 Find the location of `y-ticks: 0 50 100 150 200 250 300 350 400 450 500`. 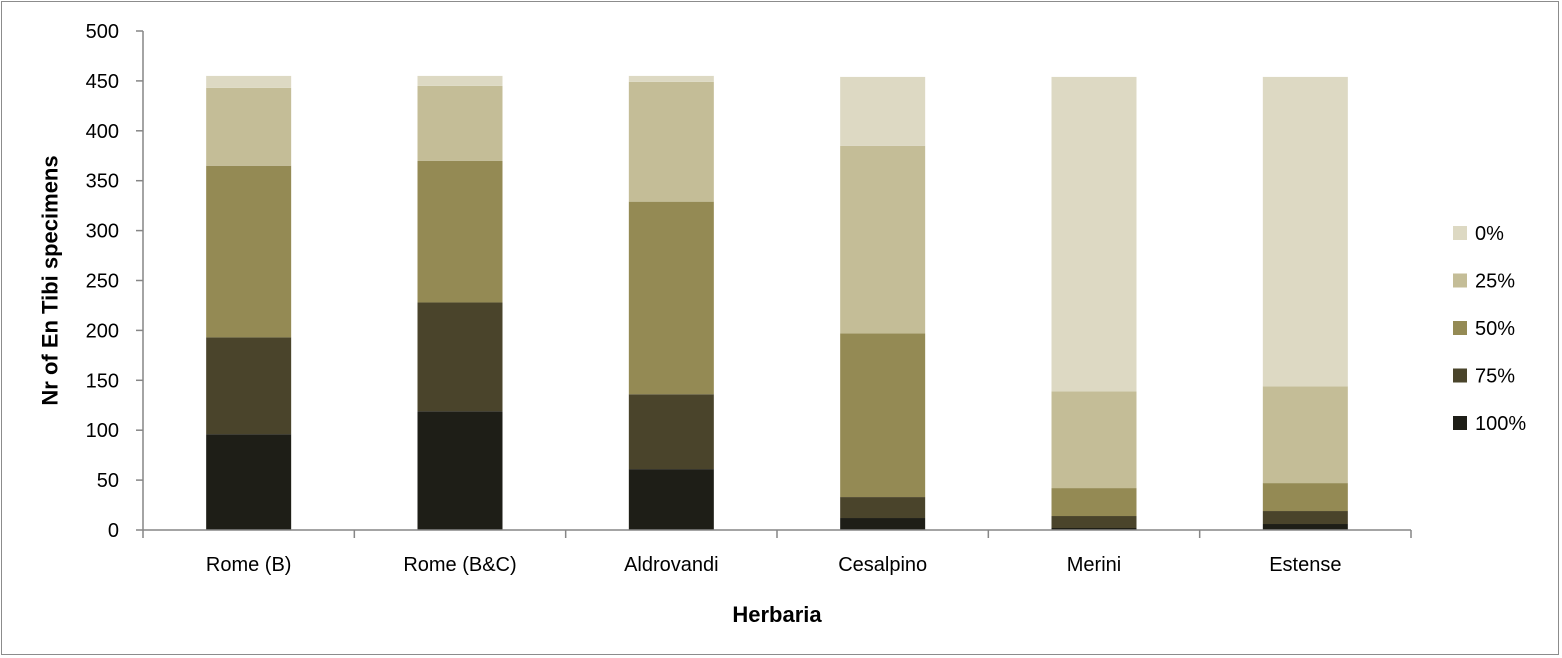

y-ticks: 0 50 100 150 200 250 300 350 400 450 500 is located at coordinates (114, 281).